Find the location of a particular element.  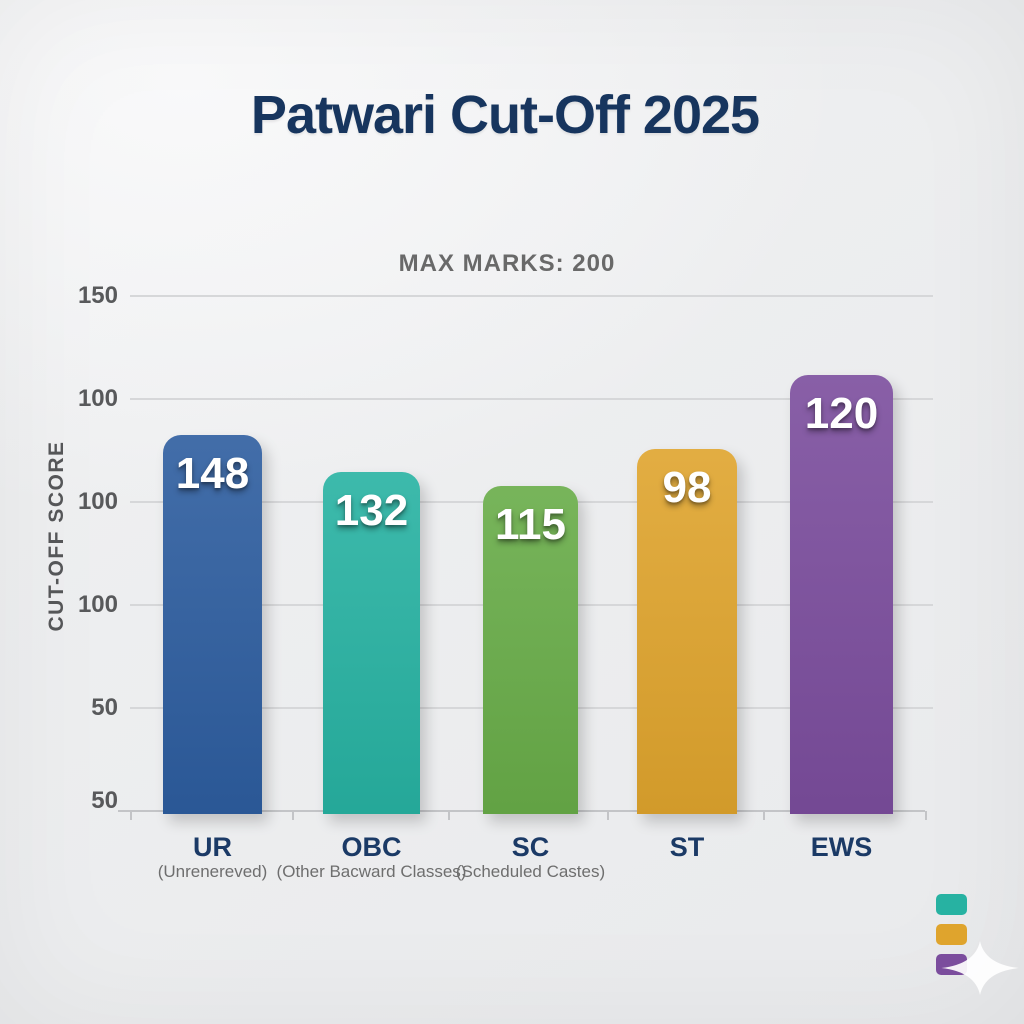

chart-subtitle: MAX MARKS: 200 is located at coordinates (507, 263).